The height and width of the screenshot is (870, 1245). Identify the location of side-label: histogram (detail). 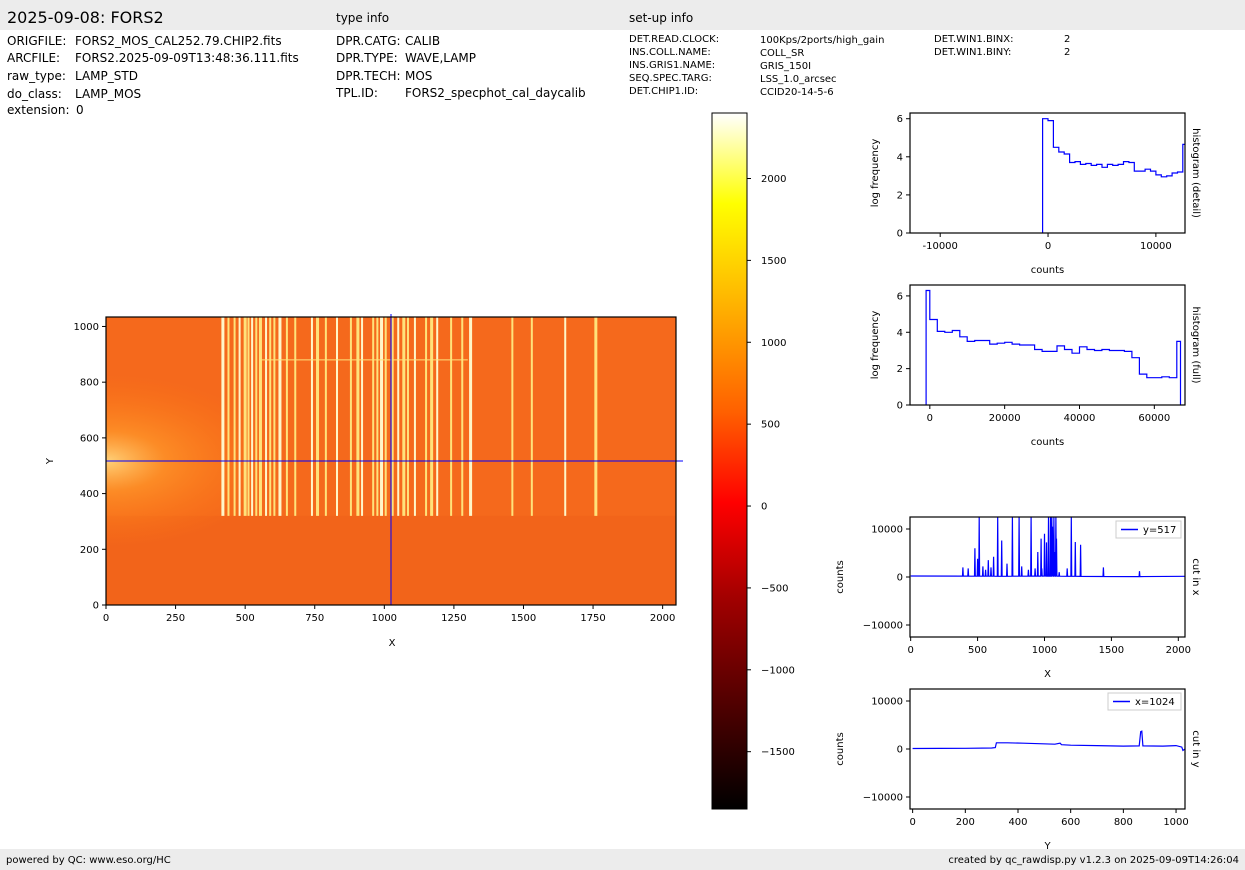
(1195, 173).